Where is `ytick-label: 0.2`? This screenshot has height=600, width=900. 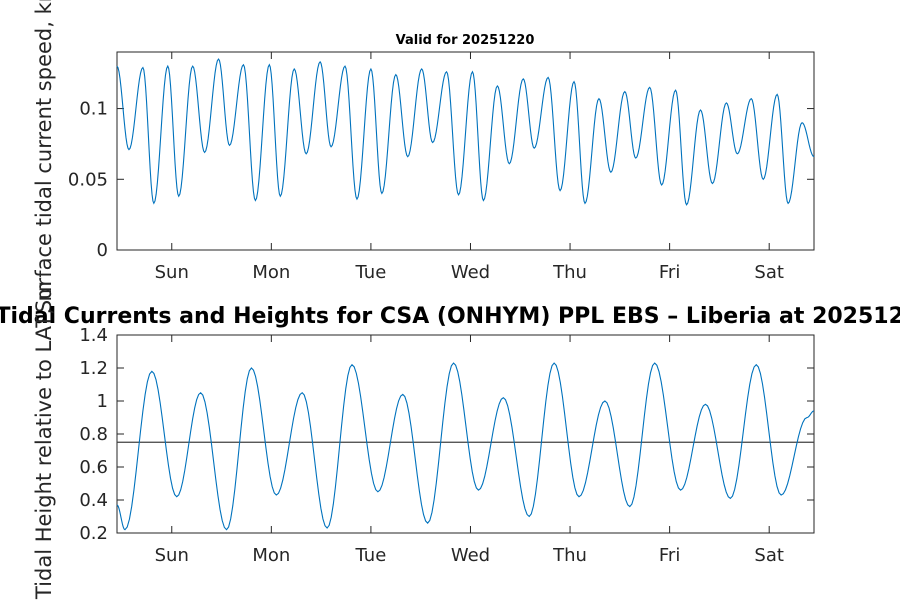 ytick-label: 0.2 is located at coordinates (93, 533).